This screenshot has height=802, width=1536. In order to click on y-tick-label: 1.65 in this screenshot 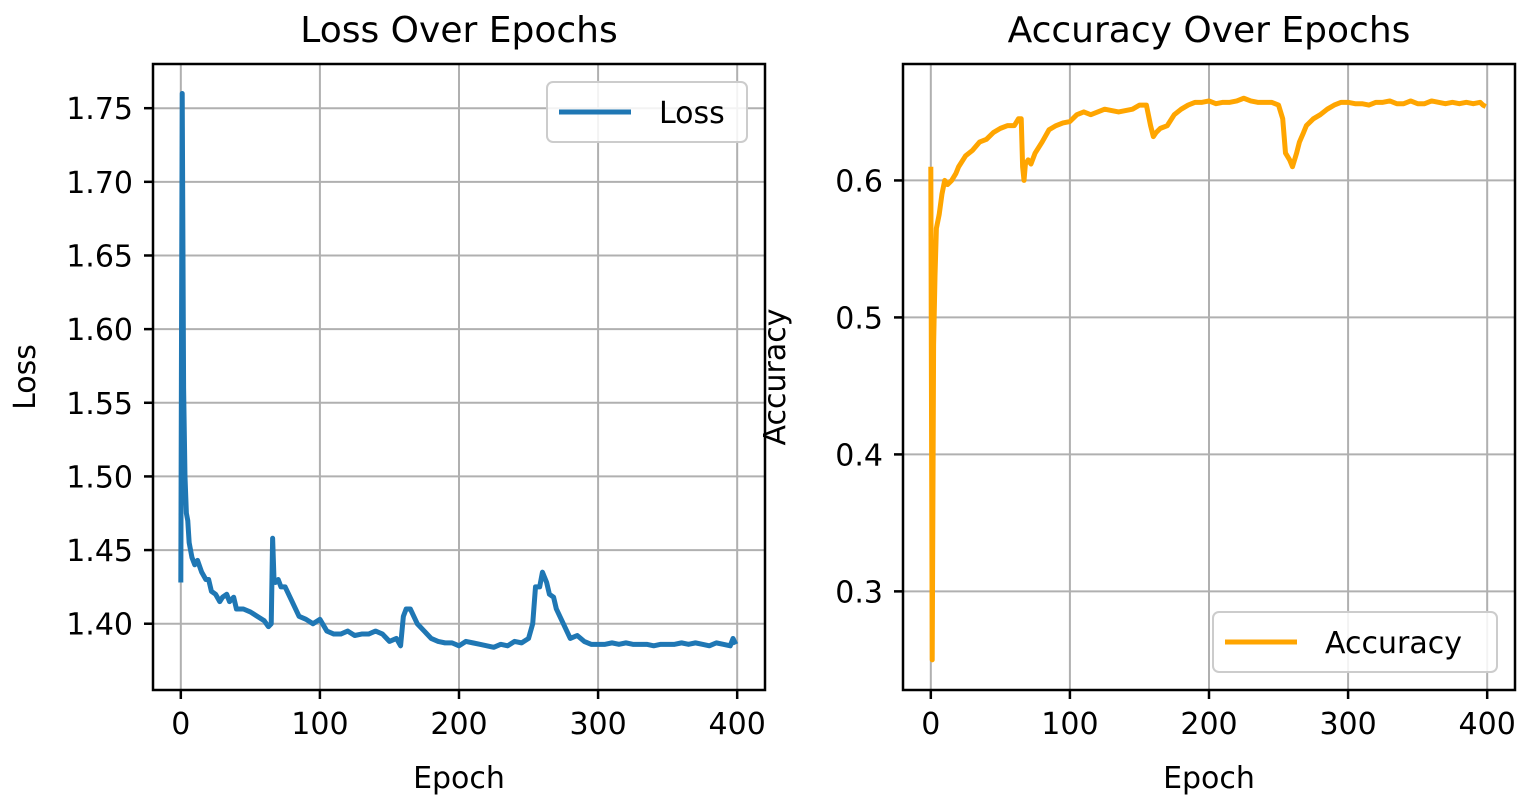, I will do `click(99, 256)`.